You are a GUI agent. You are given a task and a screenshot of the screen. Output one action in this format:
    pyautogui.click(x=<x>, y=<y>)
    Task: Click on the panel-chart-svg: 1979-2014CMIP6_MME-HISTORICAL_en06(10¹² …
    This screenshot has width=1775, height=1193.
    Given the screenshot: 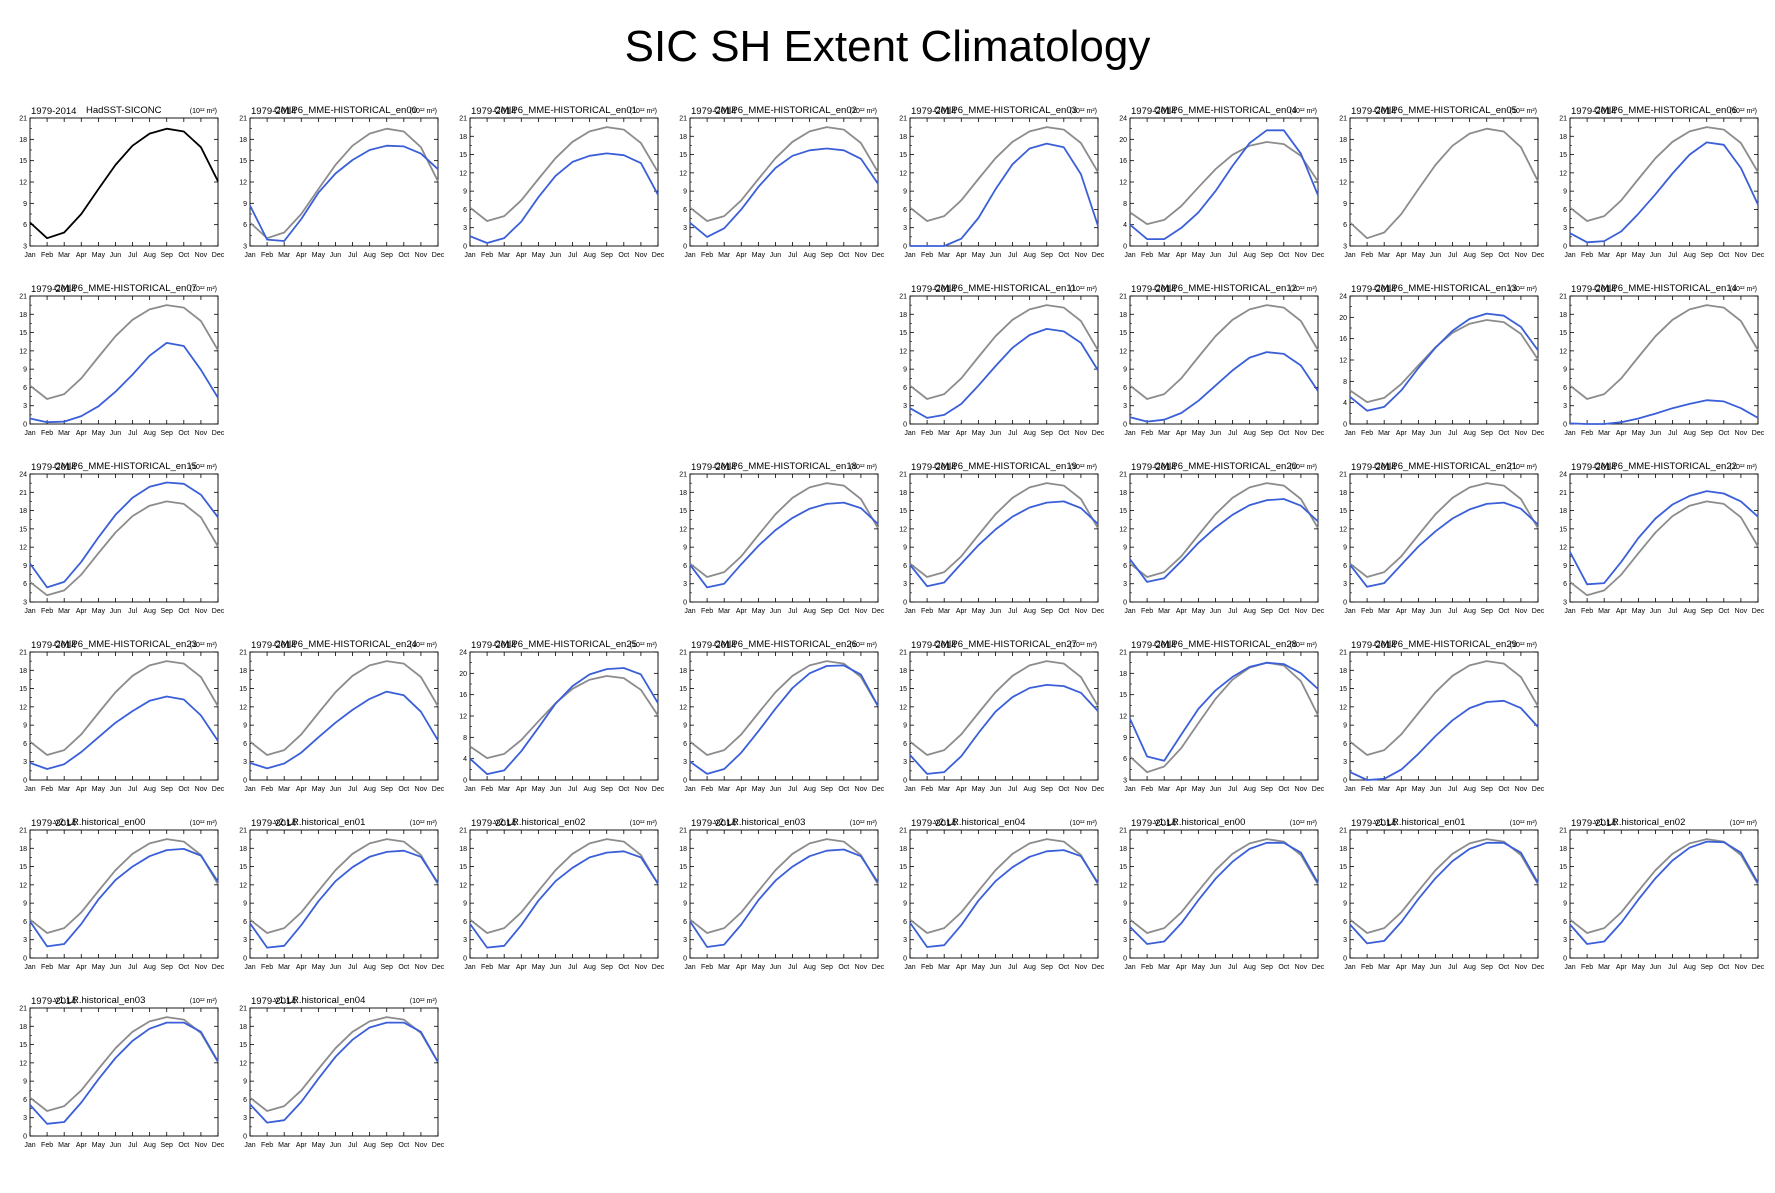 What is the action you would take?
    pyautogui.click(x=1662, y=182)
    